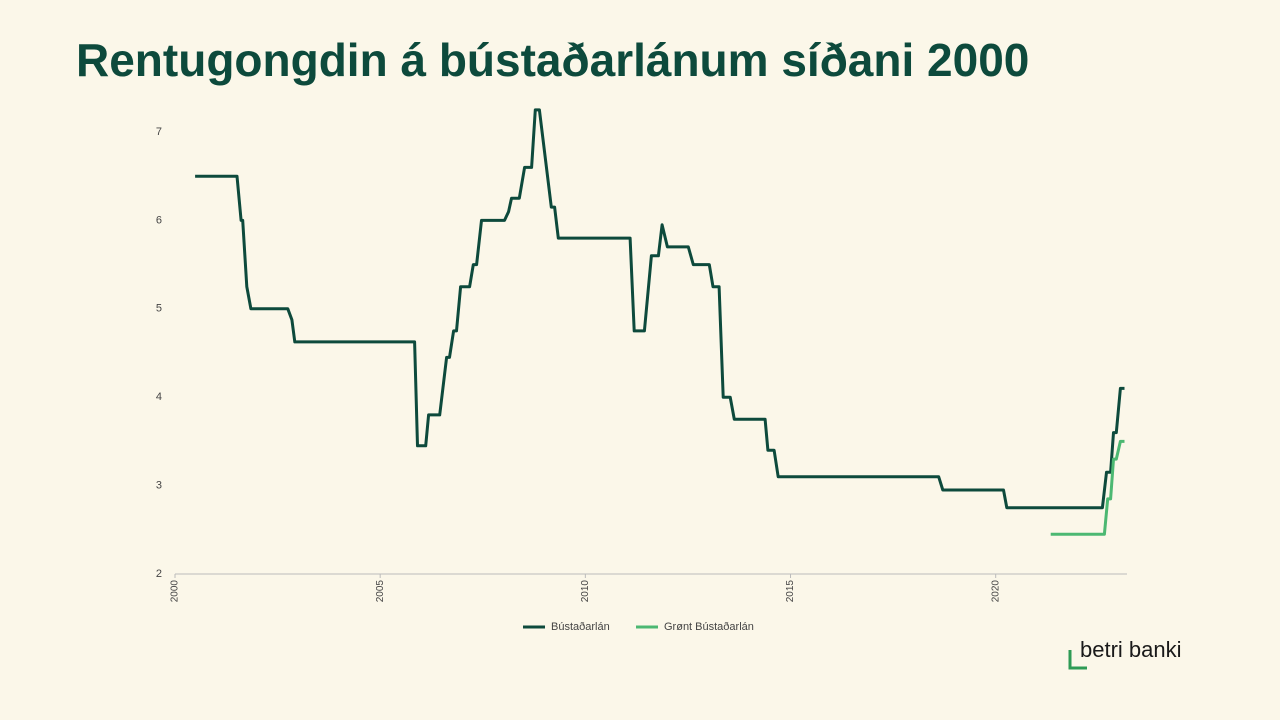 The height and width of the screenshot is (720, 1280). I want to click on series-line, so click(1087, 487).